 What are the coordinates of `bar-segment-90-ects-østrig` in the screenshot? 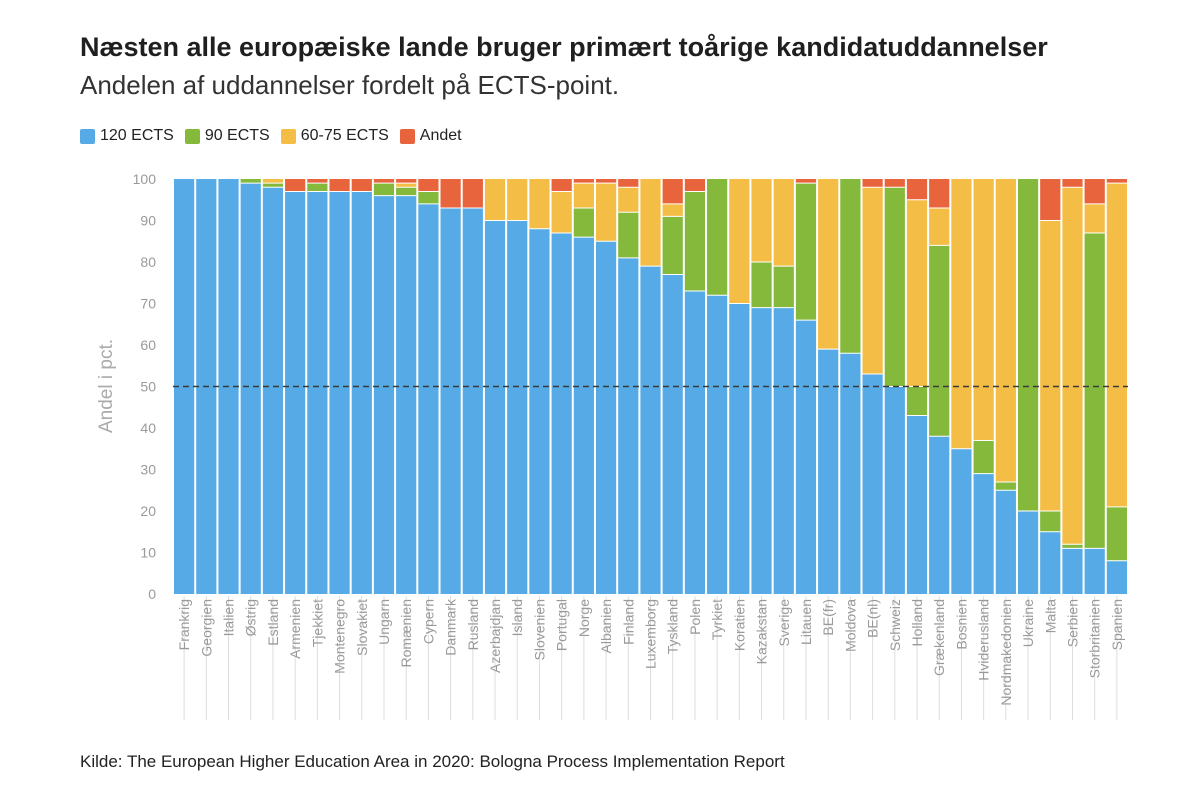 It's located at (250, 181).